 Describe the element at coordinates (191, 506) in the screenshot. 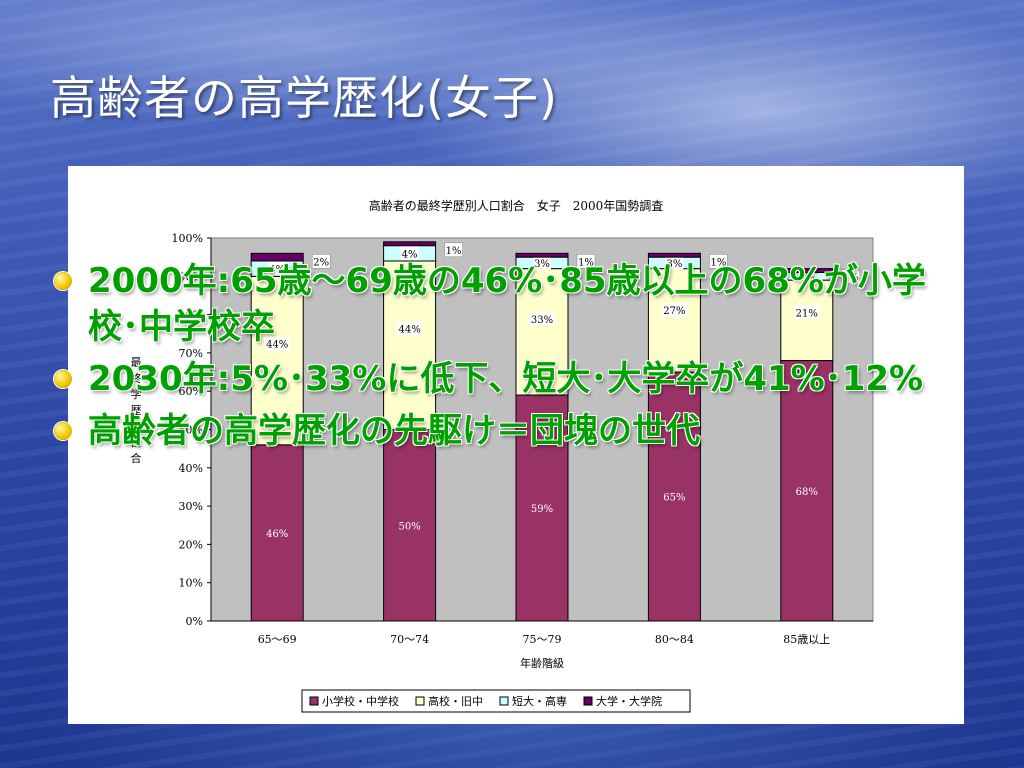

I see `y-tick-label: 30%` at that location.